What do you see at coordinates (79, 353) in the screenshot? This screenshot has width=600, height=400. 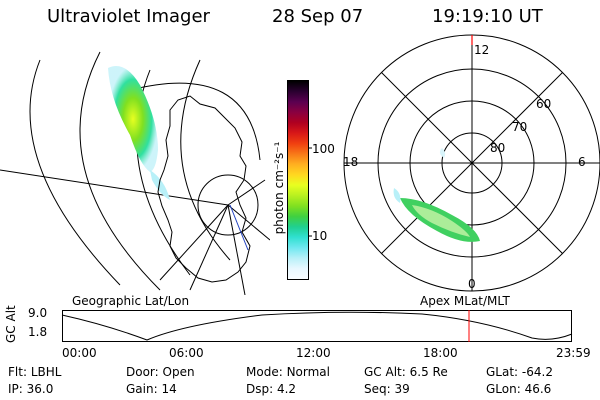 I see `altitude-xtick-0000: 00:00` at bounding box center [79, 353].